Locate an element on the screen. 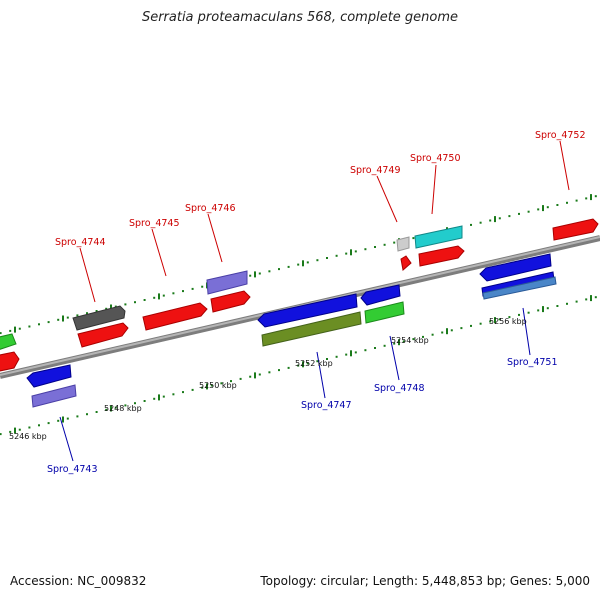 The image size is (600, 600). scale-label: 5252 kbp is located at coordinates (314, 363).